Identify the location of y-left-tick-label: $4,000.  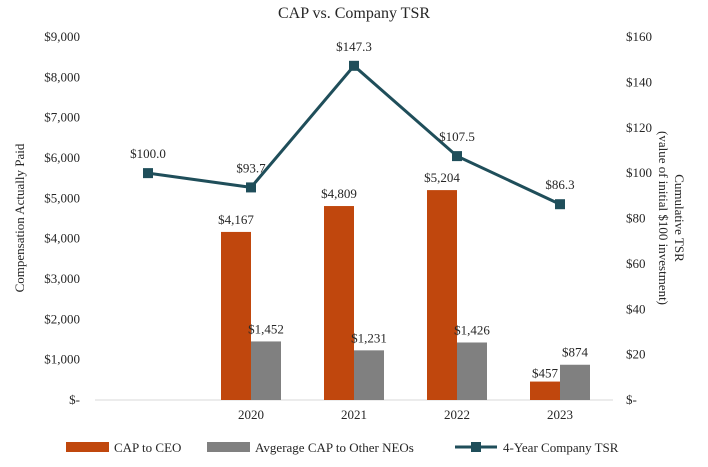
(62, 238).